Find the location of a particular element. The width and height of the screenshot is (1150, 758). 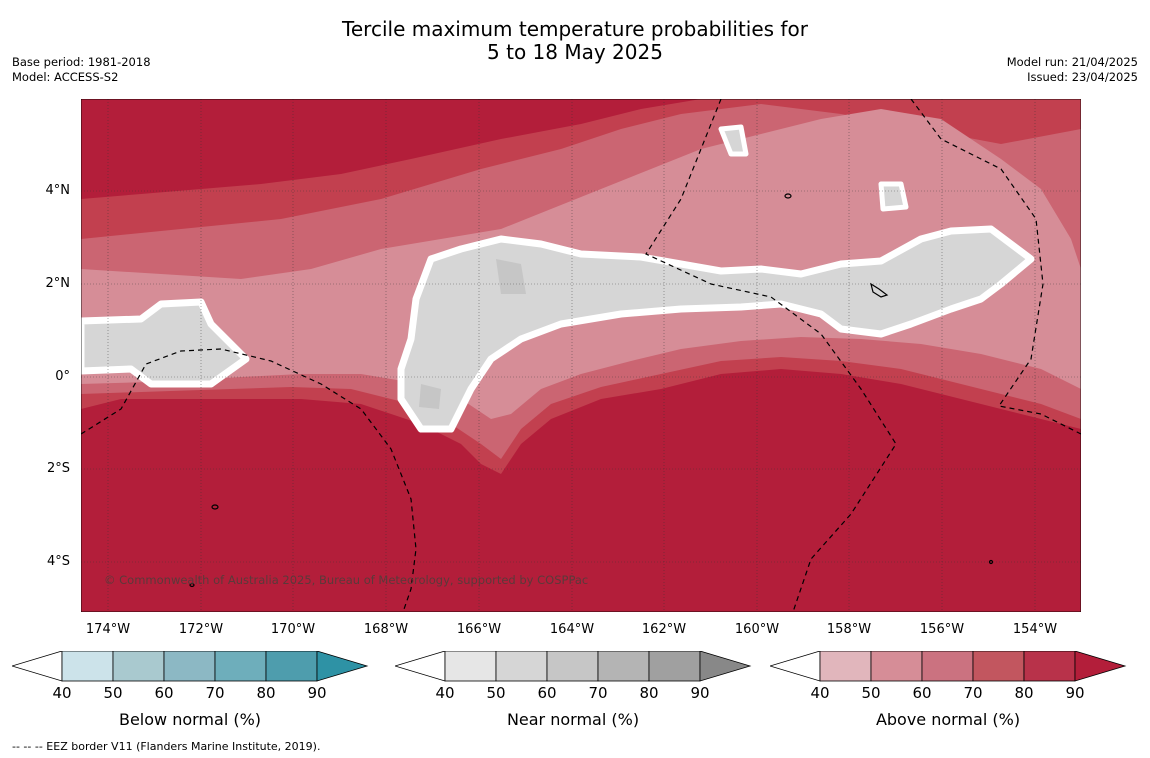

run-info: Model run: 21/04/2025 Issued: 23/04/2025 is located at coordinates (1072, 70).